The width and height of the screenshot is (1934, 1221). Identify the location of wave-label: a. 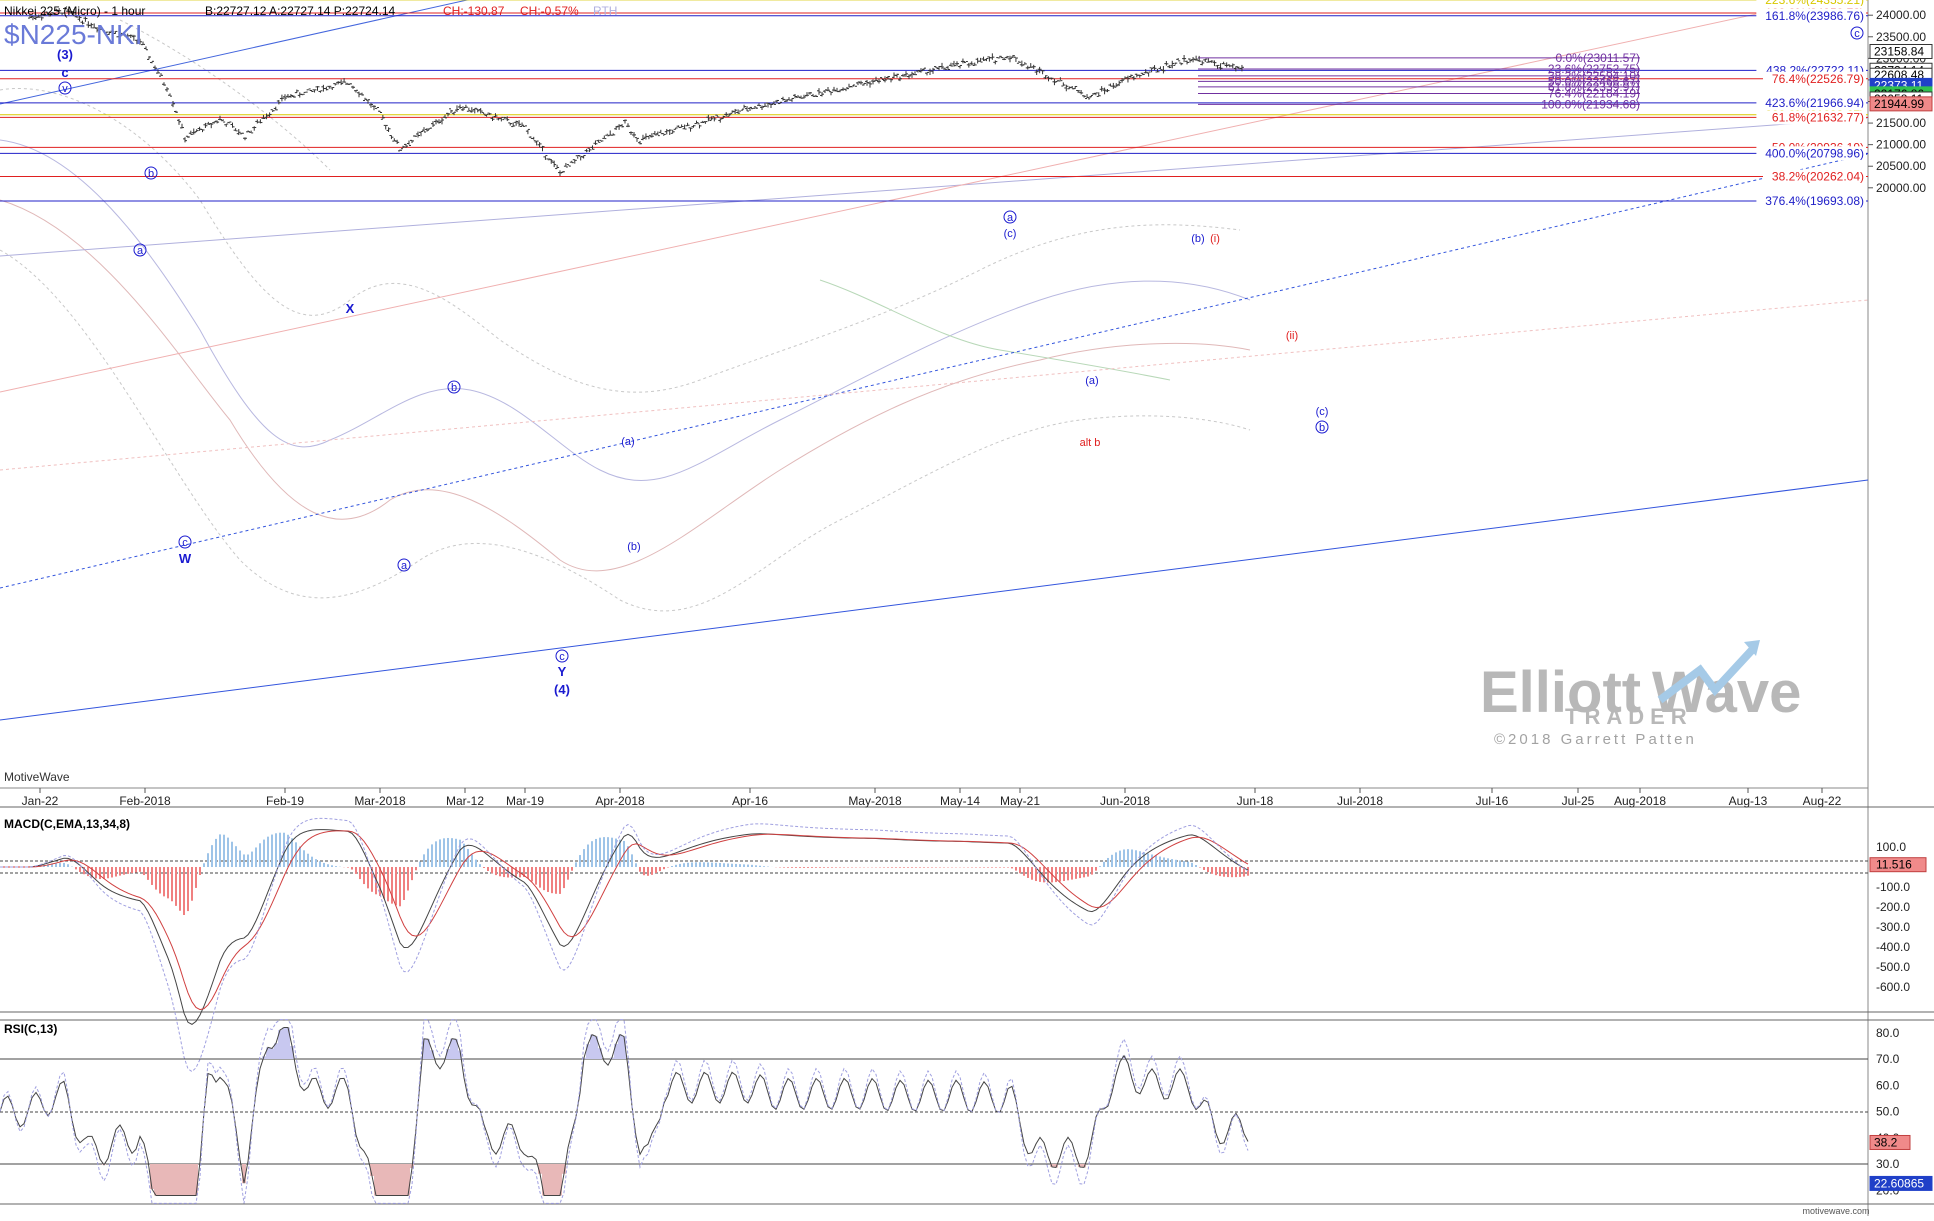
(404, 565).